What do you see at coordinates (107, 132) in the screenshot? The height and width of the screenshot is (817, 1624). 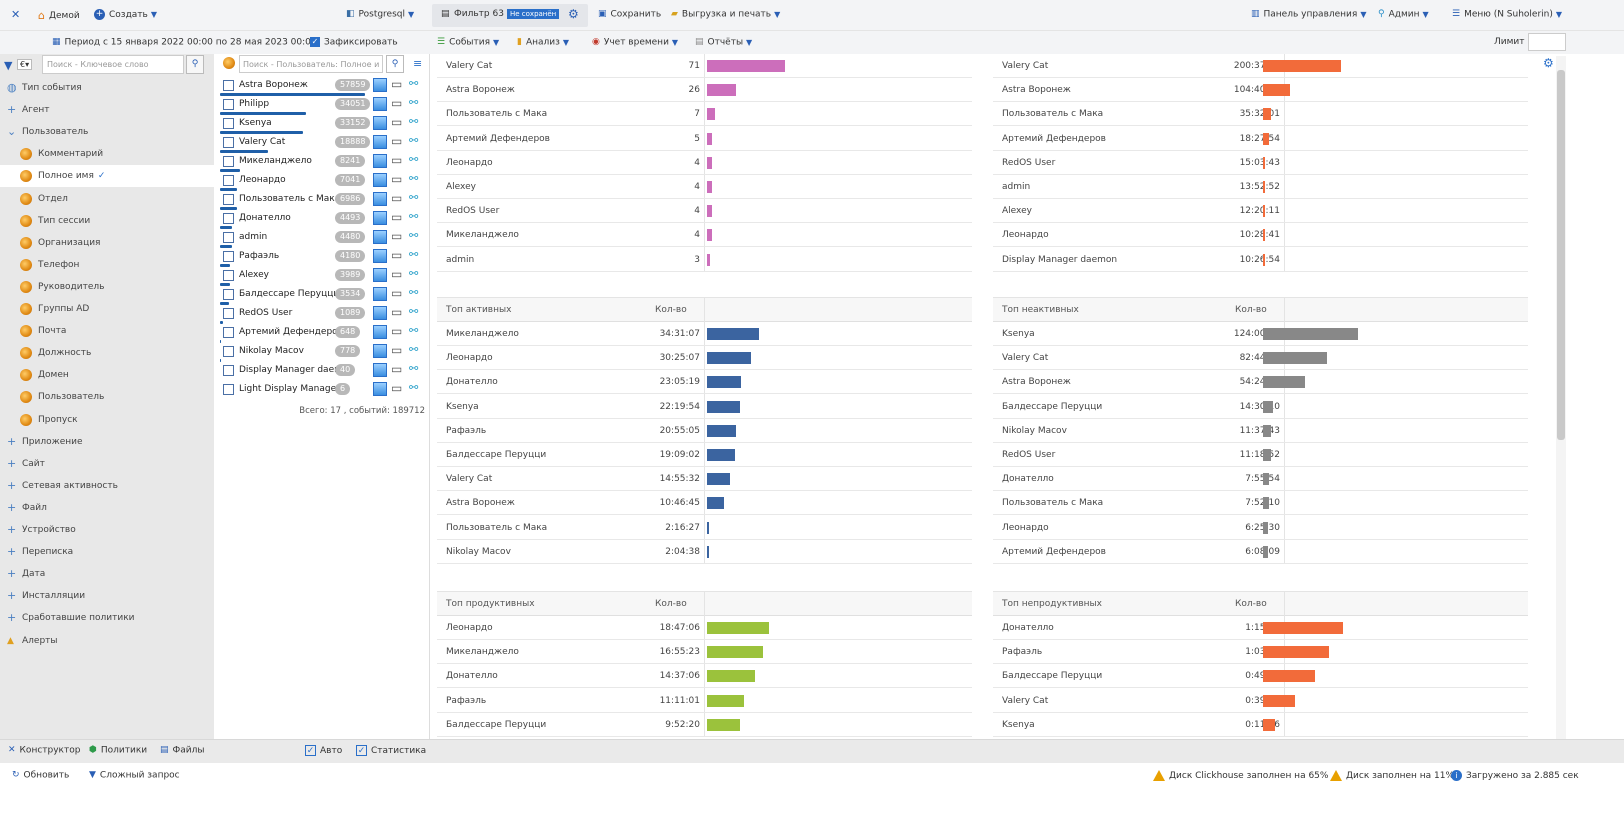 I see `tree-item: ⌄ Пользователь` at bounding box center [107, 132].